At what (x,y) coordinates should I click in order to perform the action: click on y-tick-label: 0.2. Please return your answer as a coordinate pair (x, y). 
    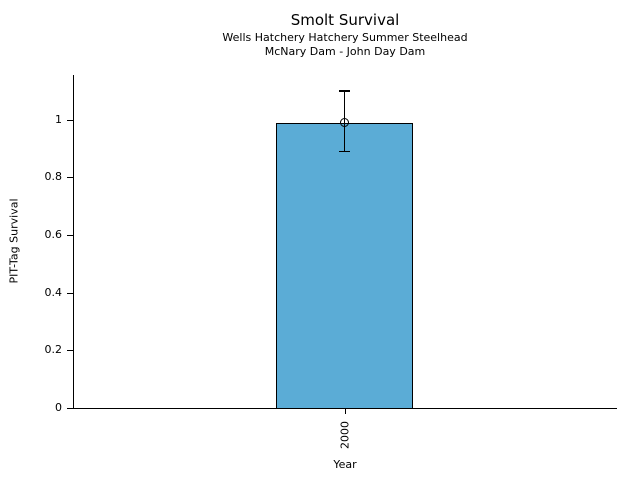
    Looking at the image, I should click on (53, 349).